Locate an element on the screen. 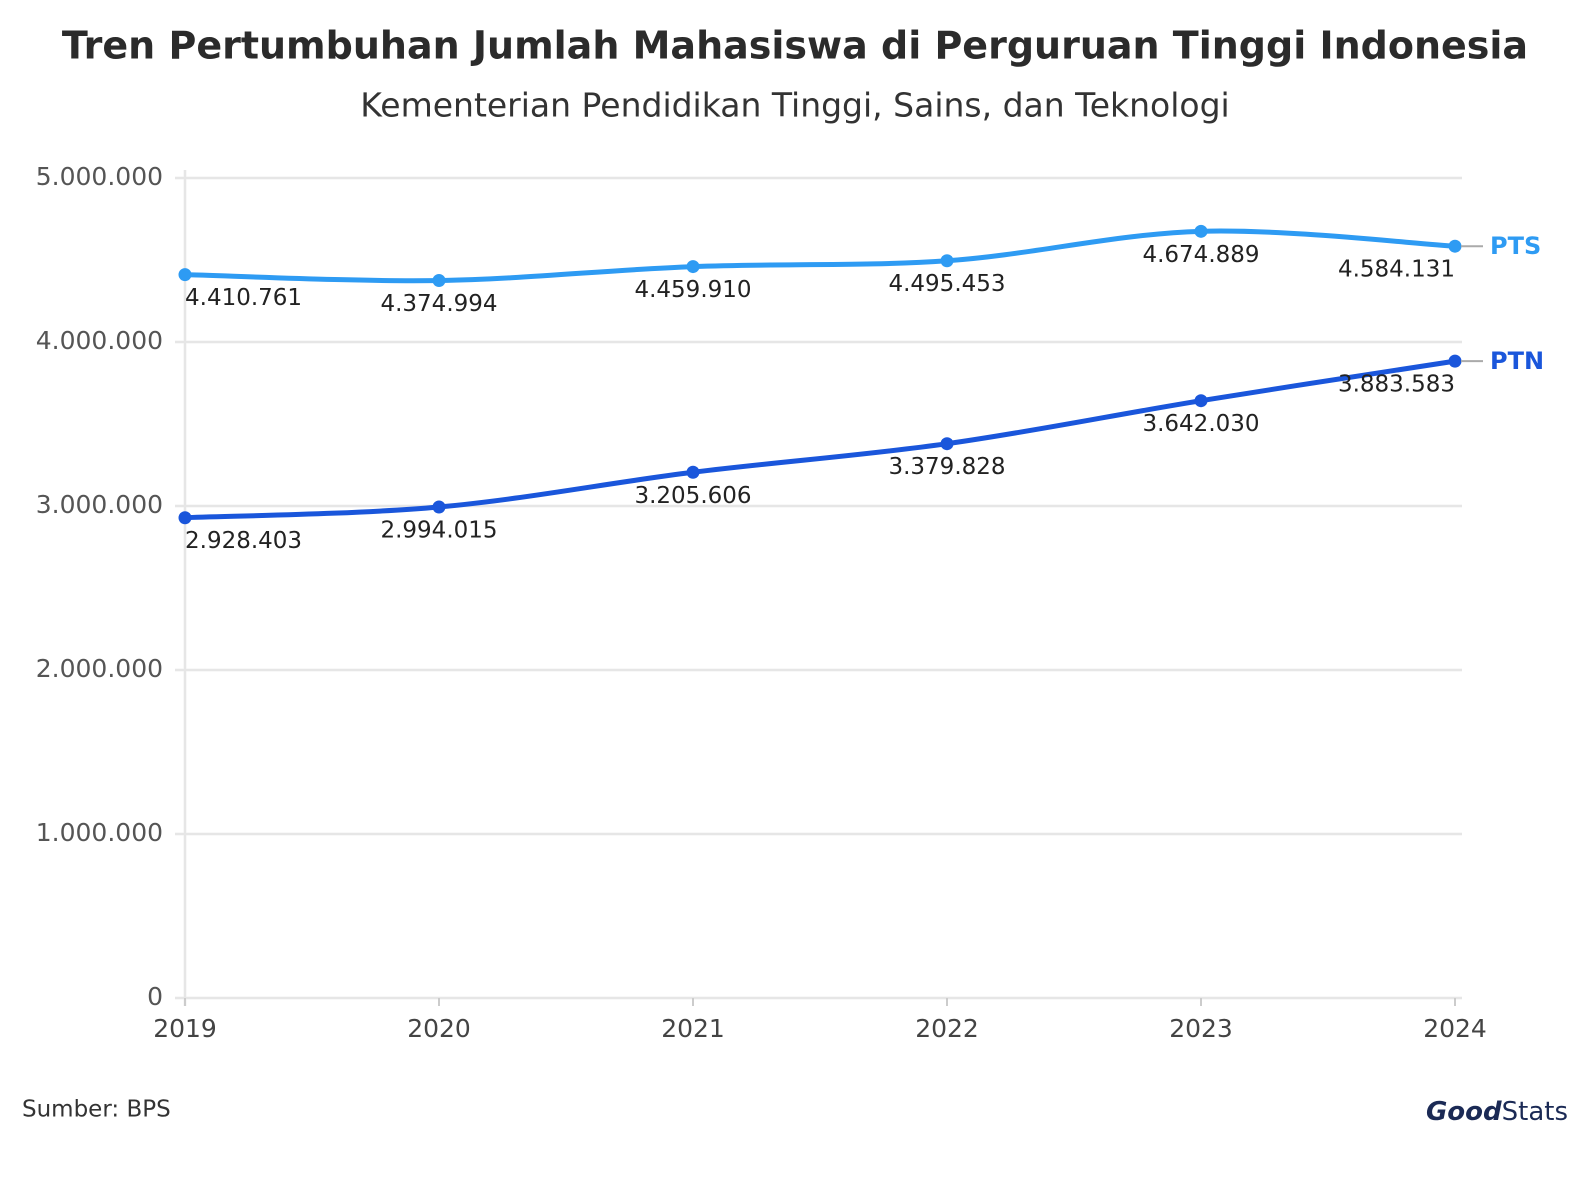 The image size is (1590, 1180). brand-part: Stats is located at coordinates (1535, 1112).